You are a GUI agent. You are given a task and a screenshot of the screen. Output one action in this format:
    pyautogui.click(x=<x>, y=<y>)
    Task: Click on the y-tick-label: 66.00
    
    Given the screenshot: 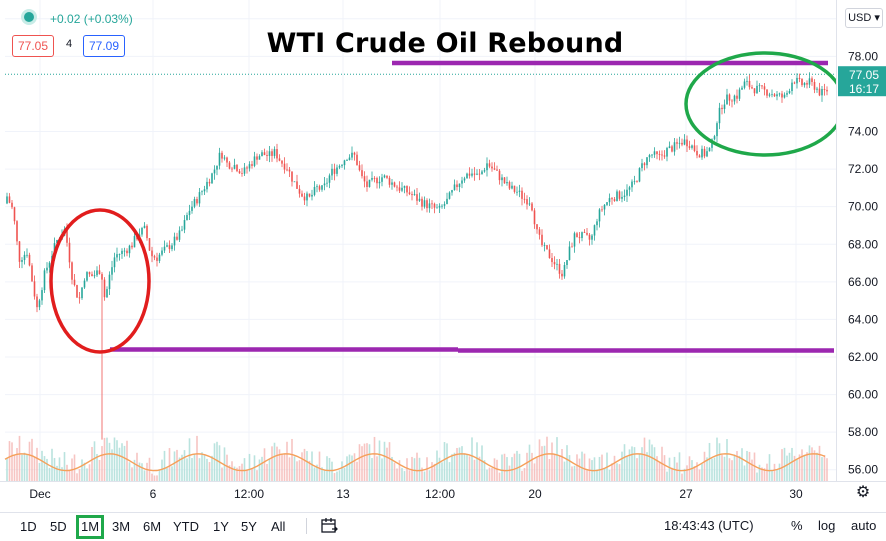 What is the action you would take?
    pyautogui.click(x=863, y=282)
    